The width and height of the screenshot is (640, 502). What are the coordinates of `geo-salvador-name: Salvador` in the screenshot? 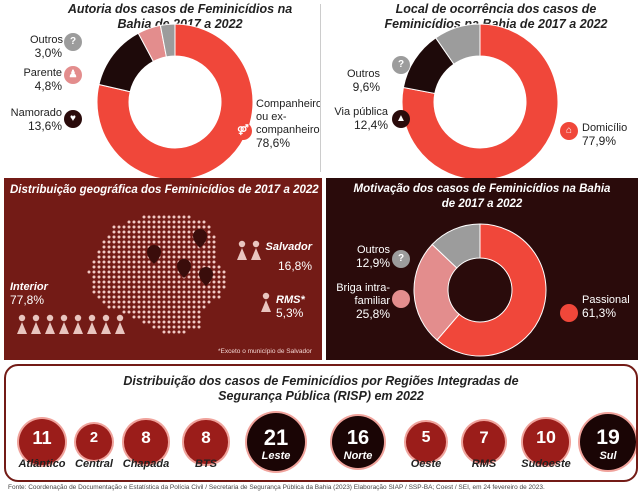 It's located at (288, 247).